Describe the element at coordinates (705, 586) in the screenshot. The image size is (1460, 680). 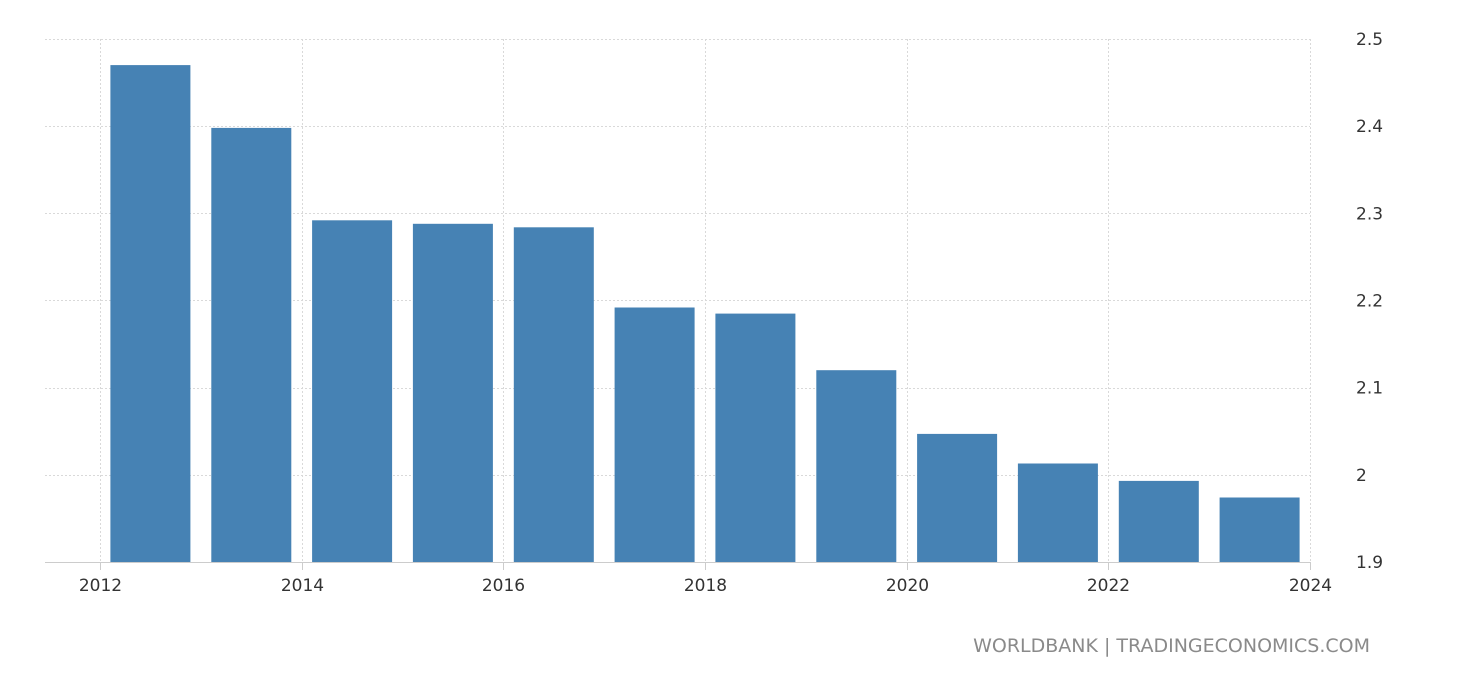
I see `x-tick-label: 2018` at that location.